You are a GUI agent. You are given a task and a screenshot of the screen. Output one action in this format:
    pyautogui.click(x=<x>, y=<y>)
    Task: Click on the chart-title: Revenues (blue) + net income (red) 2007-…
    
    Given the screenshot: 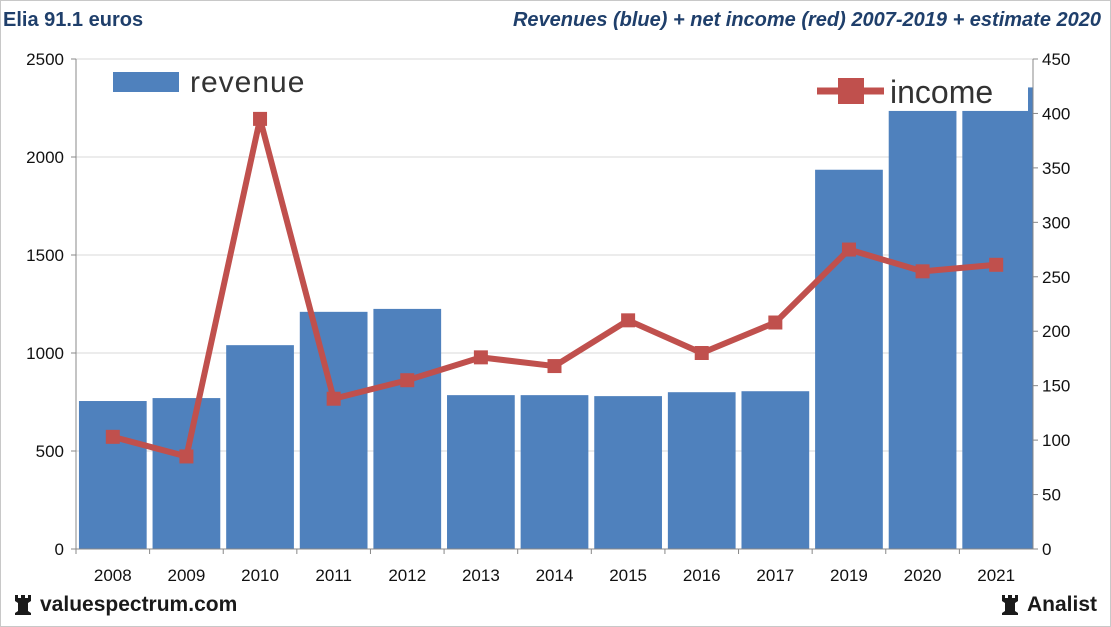 What is the action you would take?
    pyautogui.click(x=806, y=20)
    